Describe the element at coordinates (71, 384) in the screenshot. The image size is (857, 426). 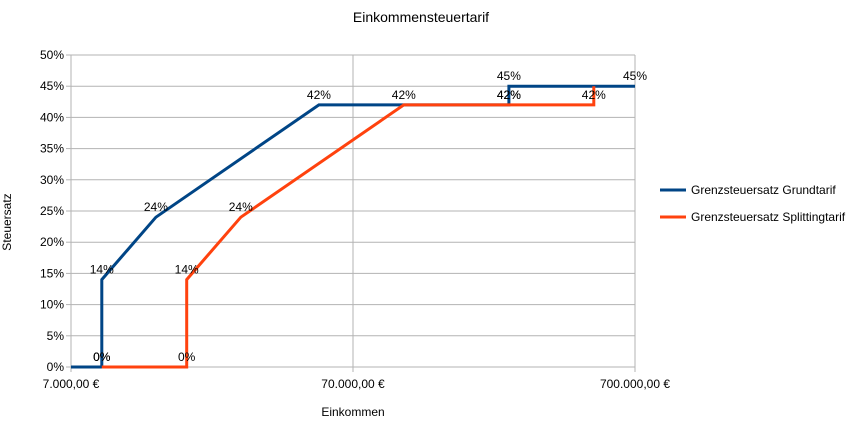
I see `x-tick-label: 7.000,00 €` at that location.